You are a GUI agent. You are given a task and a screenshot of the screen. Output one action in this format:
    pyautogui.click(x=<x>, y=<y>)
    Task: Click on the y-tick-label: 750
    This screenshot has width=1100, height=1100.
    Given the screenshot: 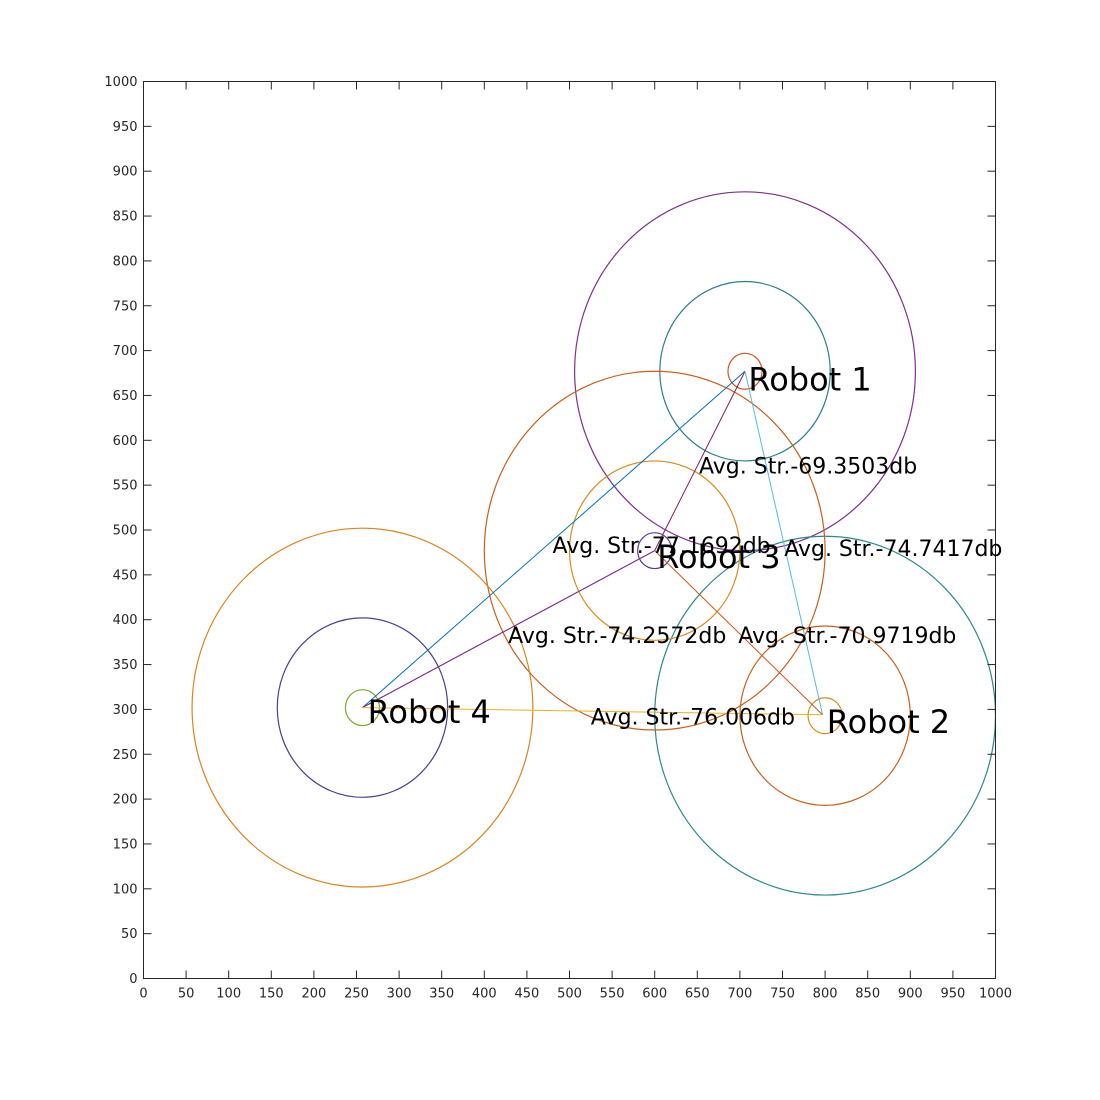 What is the action you would take?
    pyautogui.click(x=125, y=306)
    